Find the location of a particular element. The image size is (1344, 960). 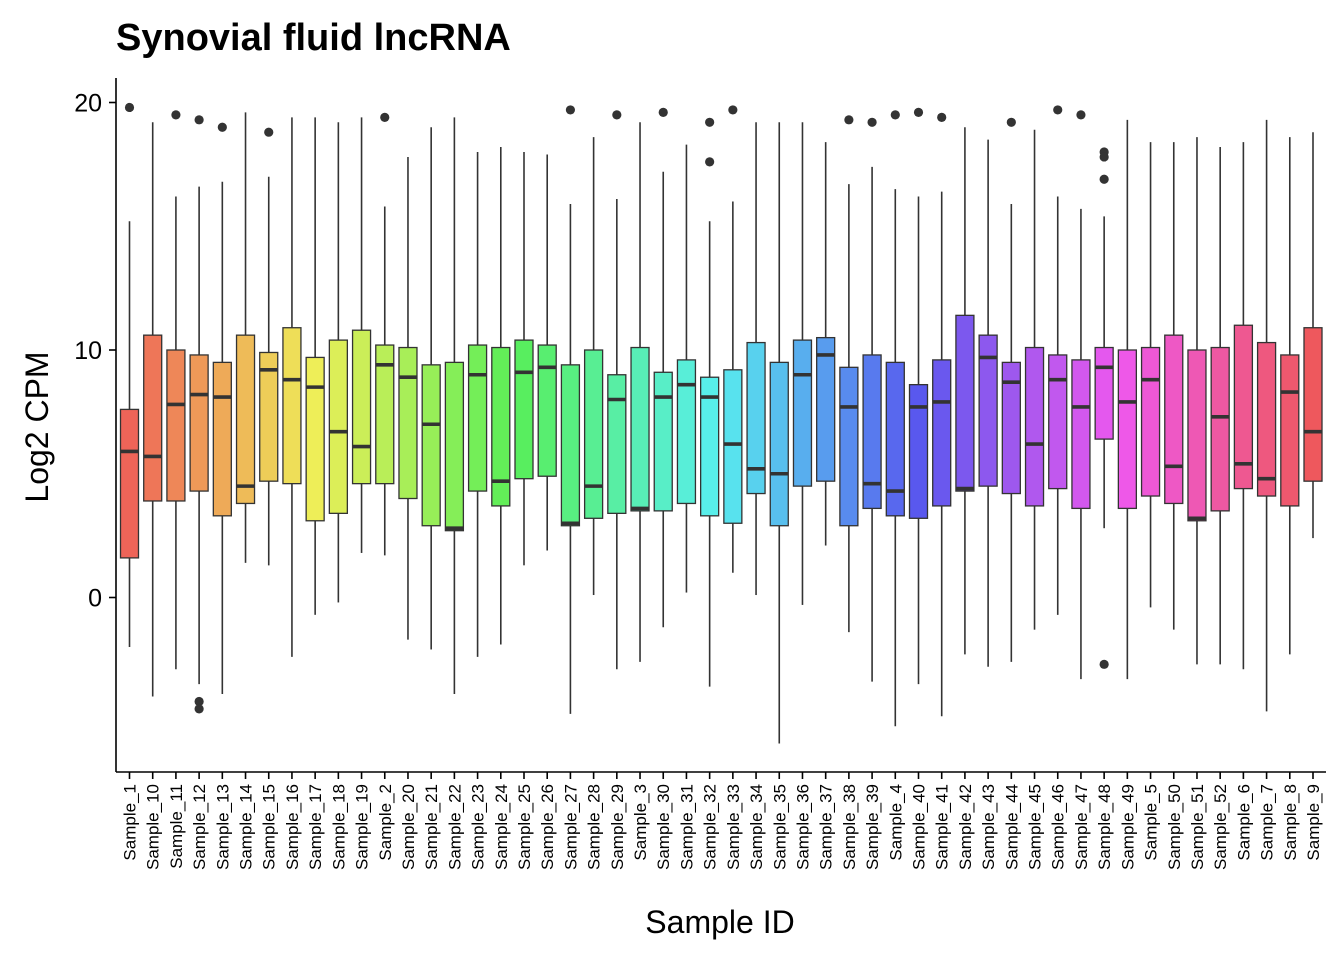

x-tick-label: Sample_6 is located at coordinates (1243, 822).